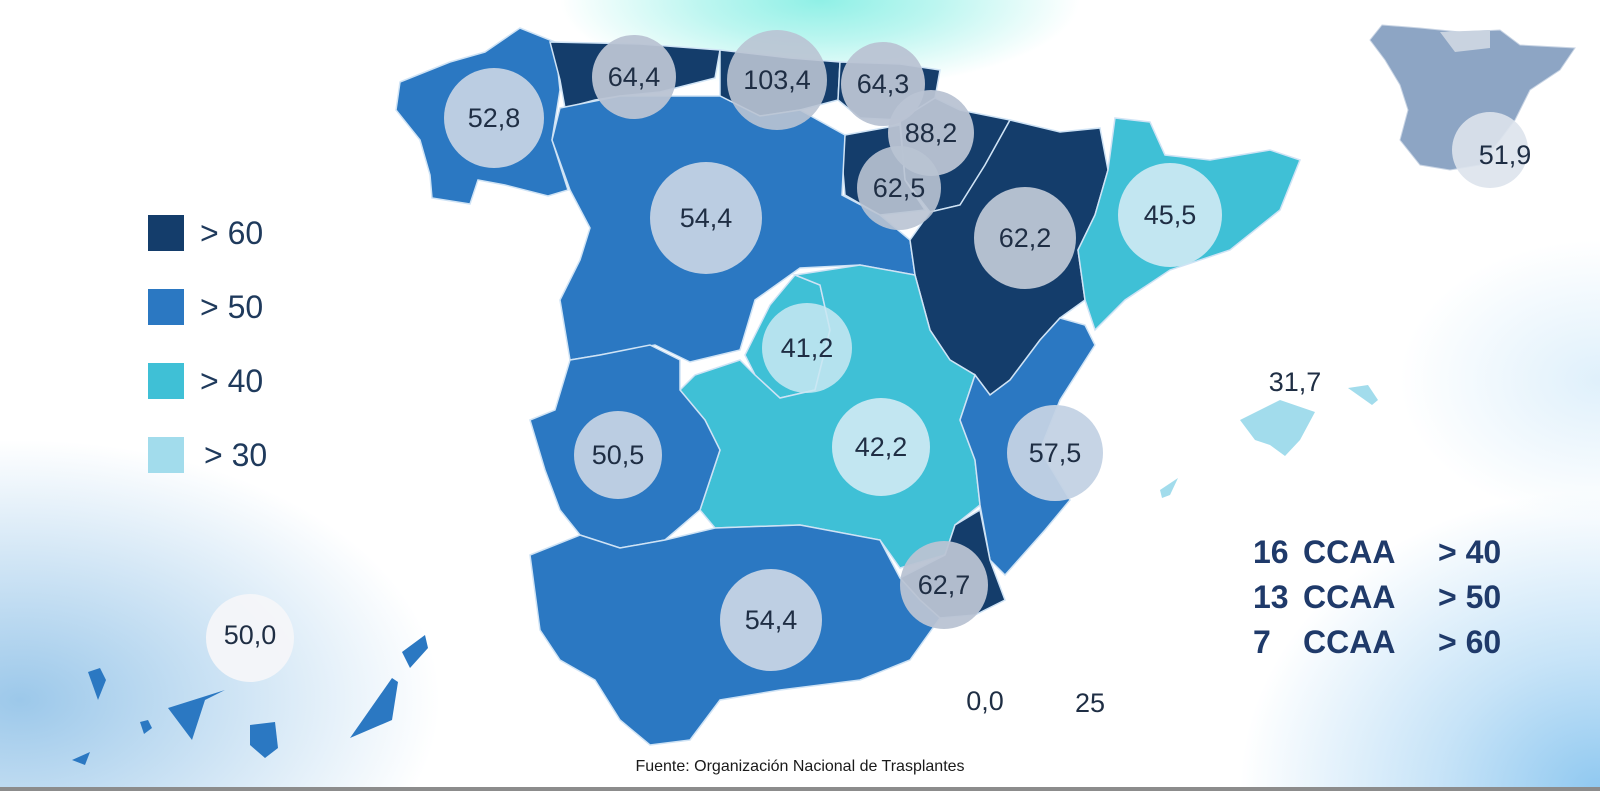 This screenshot has width=1600, height=791. What do you see at coordinates (1090, 703) in the screenshot?
I see `value-scale: 25` at bounding box center [1090, 703].